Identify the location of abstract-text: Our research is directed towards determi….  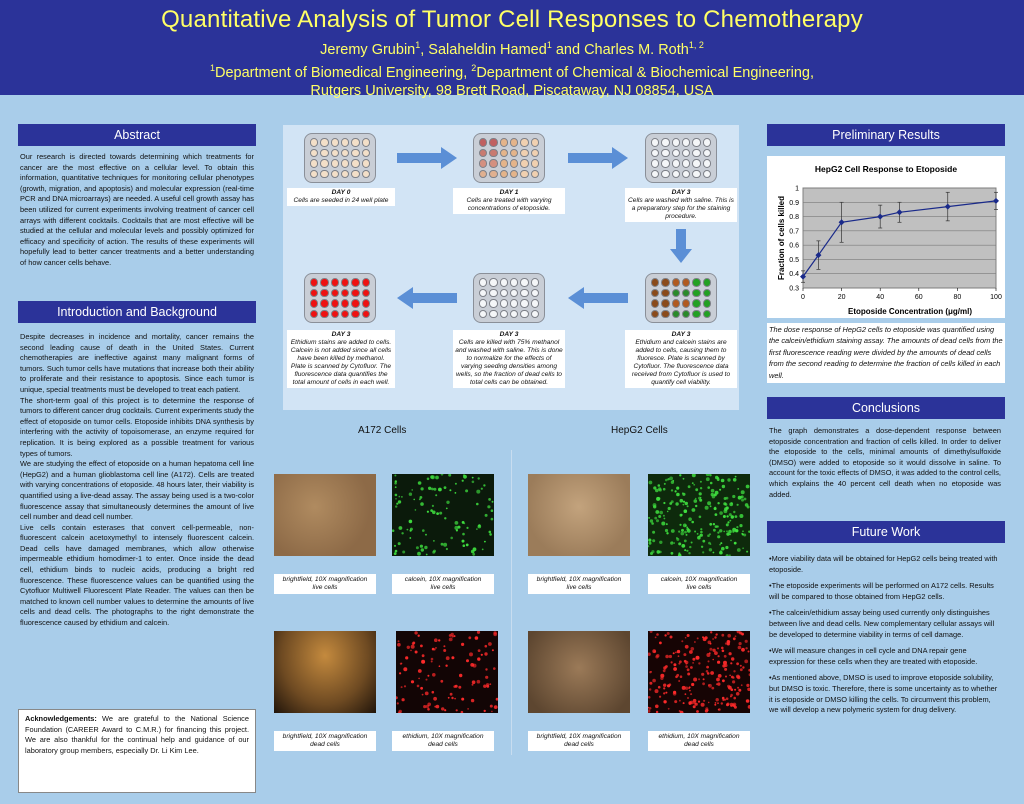
(137, 209).